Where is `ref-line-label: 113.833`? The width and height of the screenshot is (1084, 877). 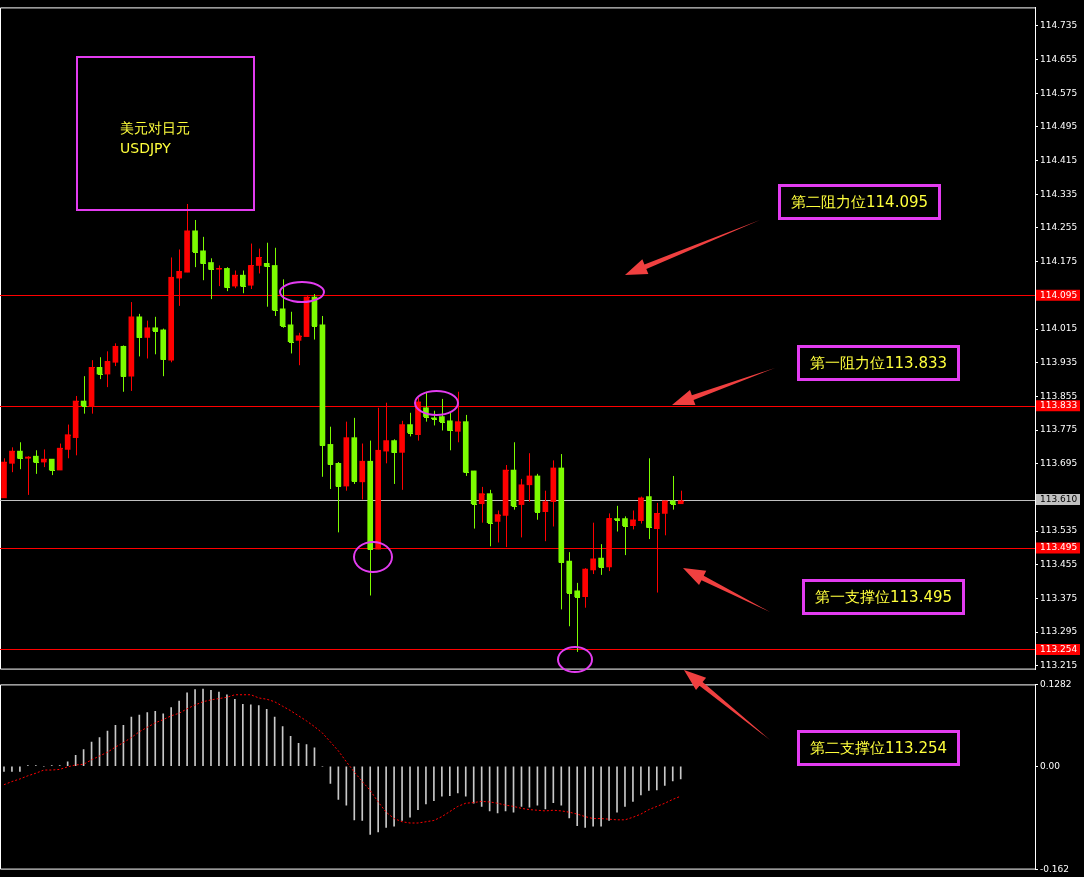
ref-line-label: 113.833 is located at coordinates (1059, 404).